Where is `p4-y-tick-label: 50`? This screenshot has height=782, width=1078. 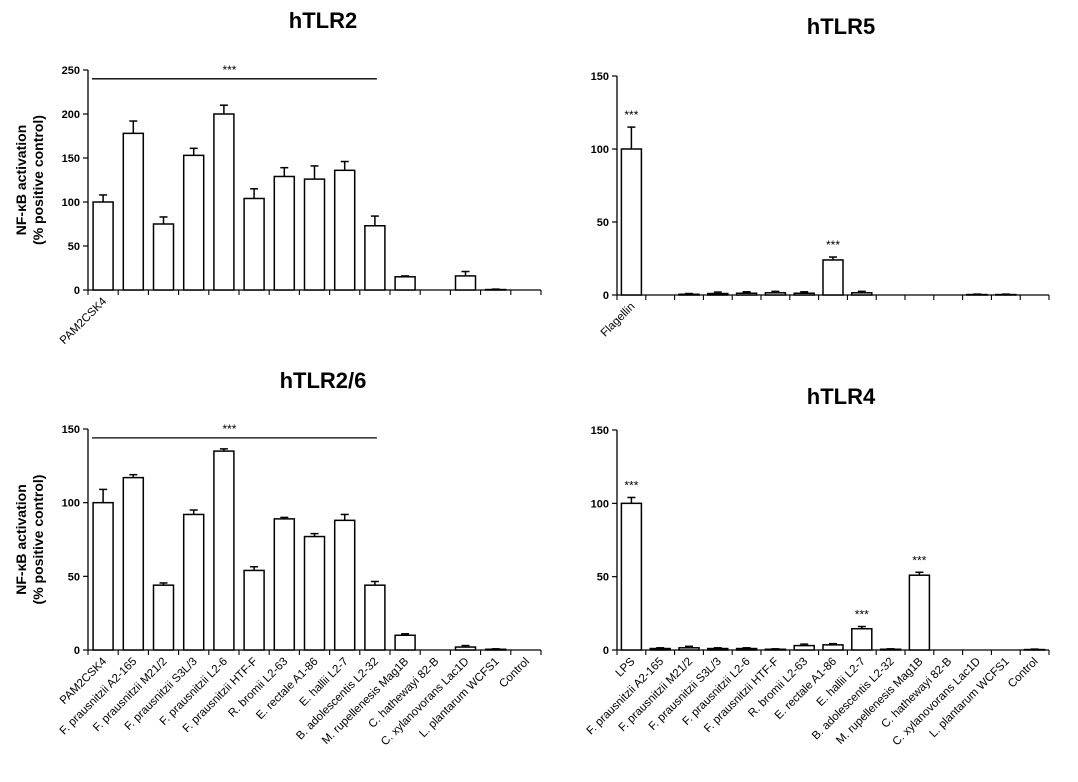
p4-y-tick-label: 50 is located at coordinates (603, 578).